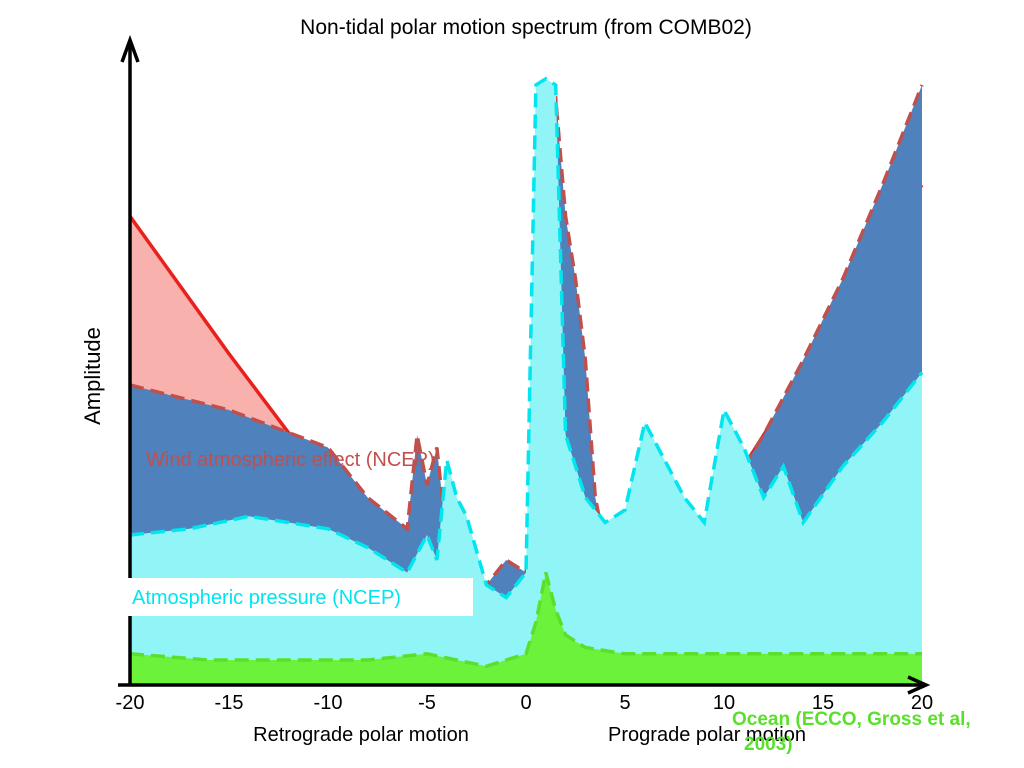  I want to click on x-tick-label: -10, so click(328, 703).